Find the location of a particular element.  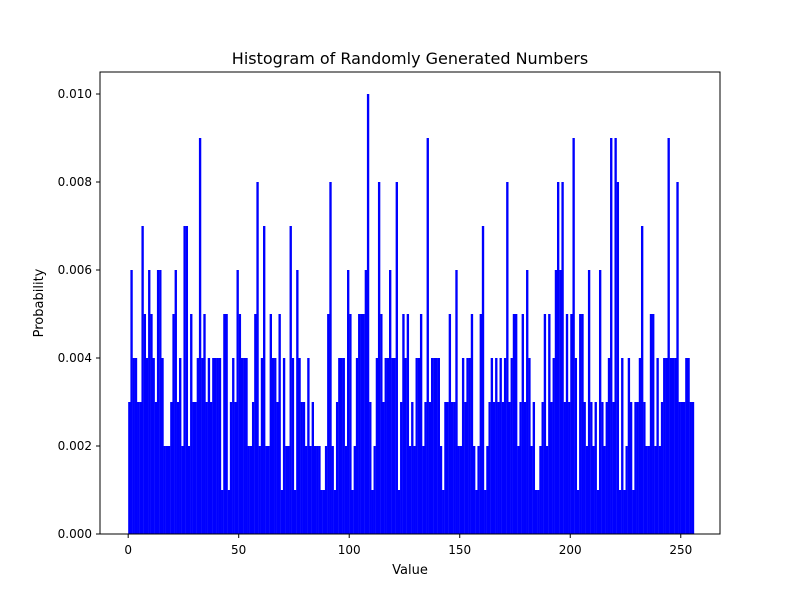

y-tick-label: 0.004 is located at coordinates (75, 358).